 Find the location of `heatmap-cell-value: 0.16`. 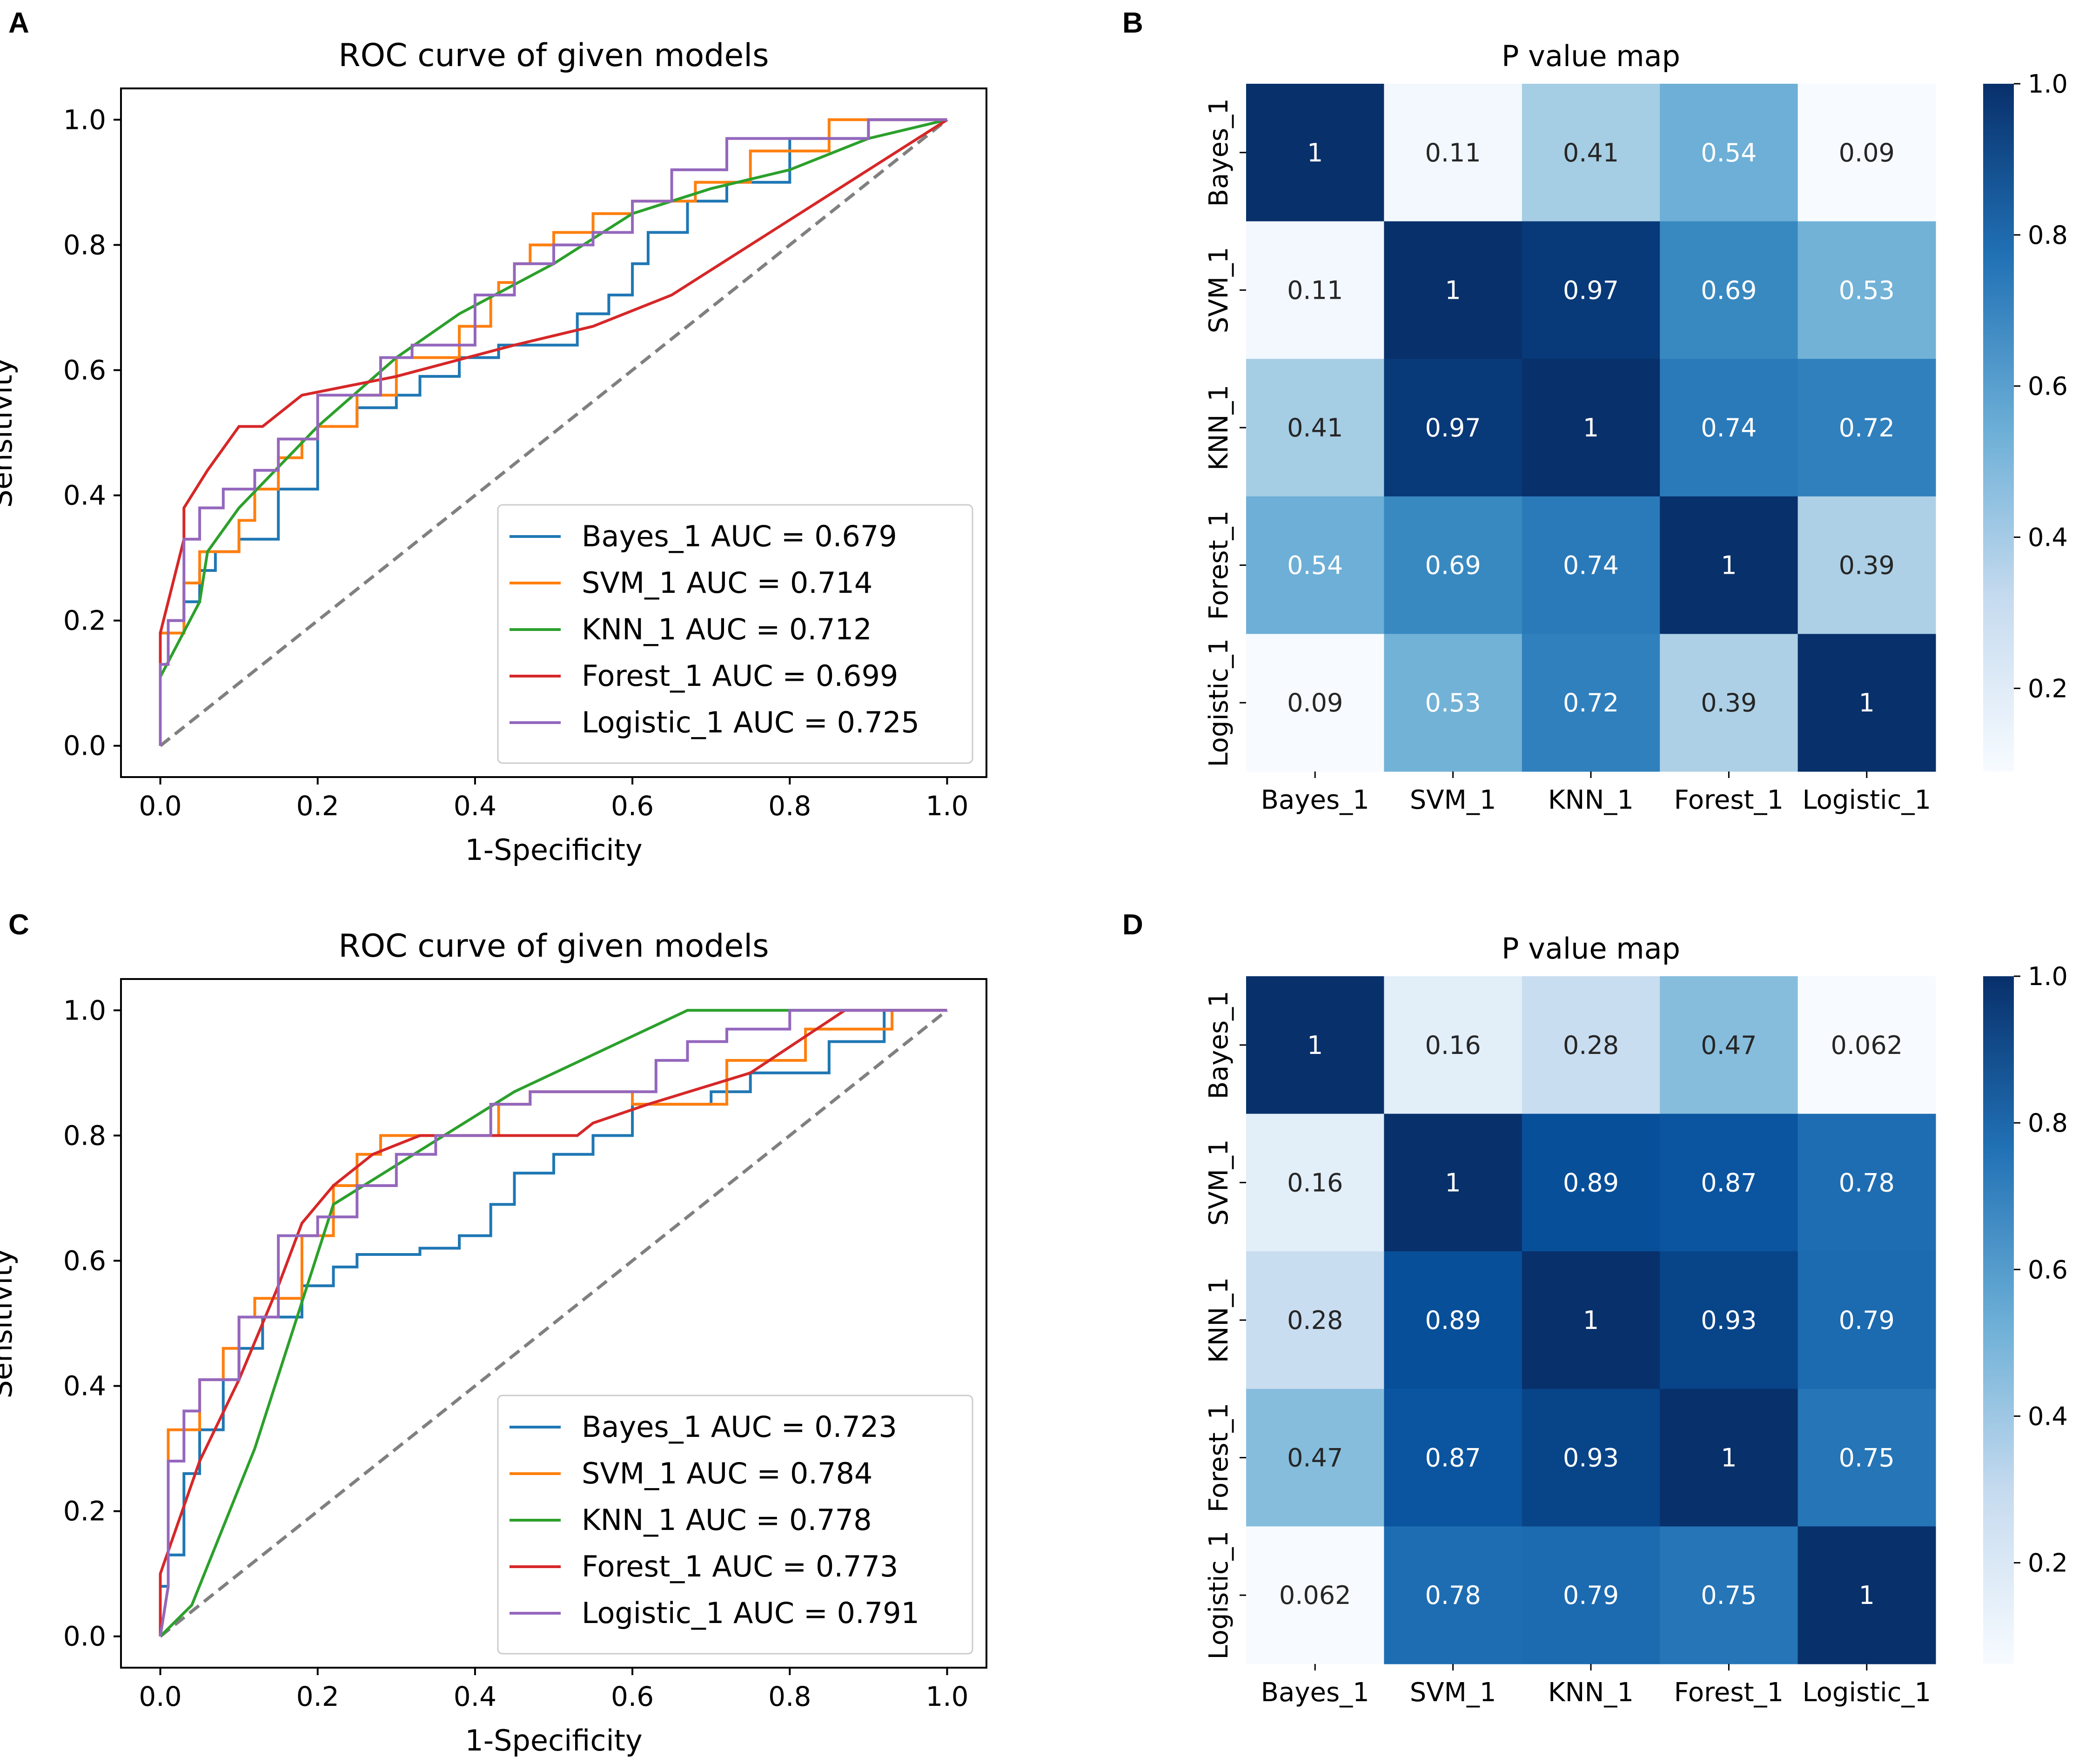

heatmap-cell-value: 0.16 is located at coordinates (1453, 1045).